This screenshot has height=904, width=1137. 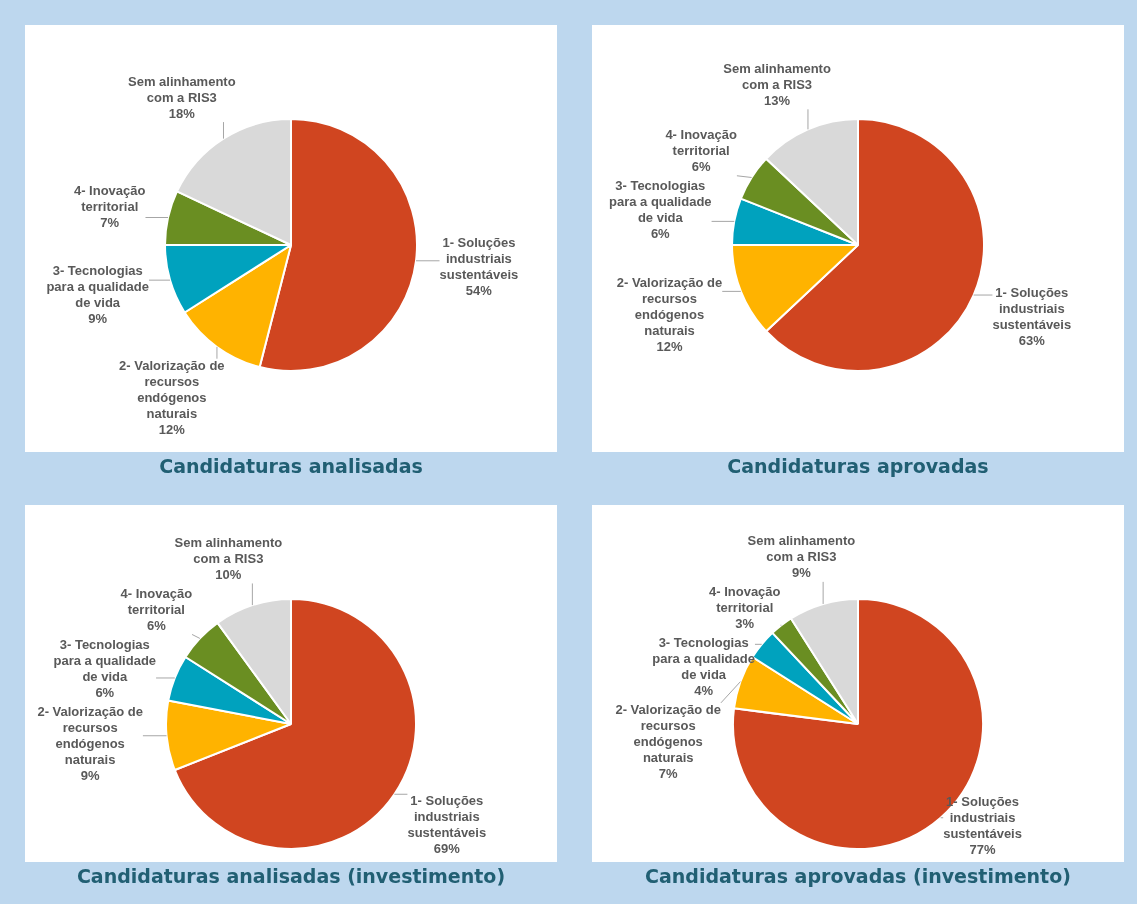 What do you see at coordinates (228, 575) in the screenshot?
I see `data-label: 10%` at bounding box center [228, 575].